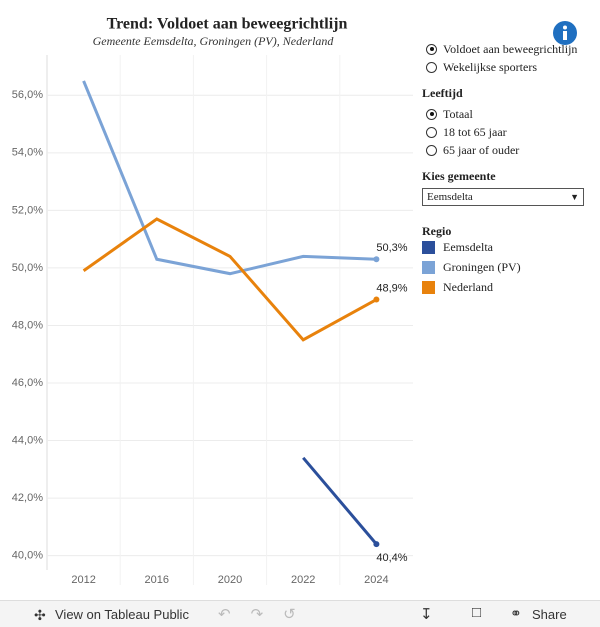  What do you see at coordinates (267, 614) in the screenshot?
I see `undo-redo-icons: ↶↷↺` at bounding box center [267, 614].